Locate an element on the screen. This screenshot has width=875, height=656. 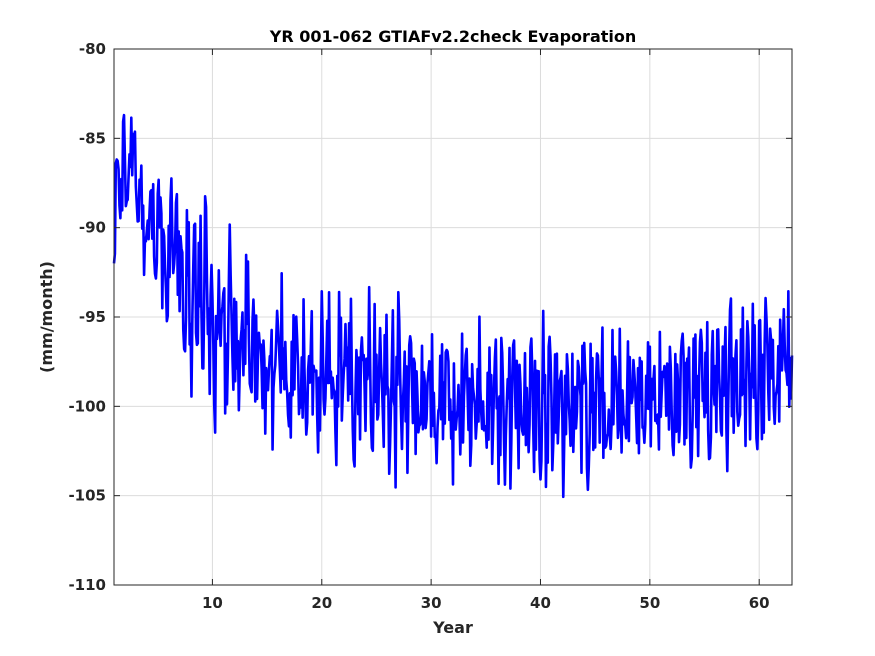
x-tick-label: 40 is located at coordinates (540, 603).